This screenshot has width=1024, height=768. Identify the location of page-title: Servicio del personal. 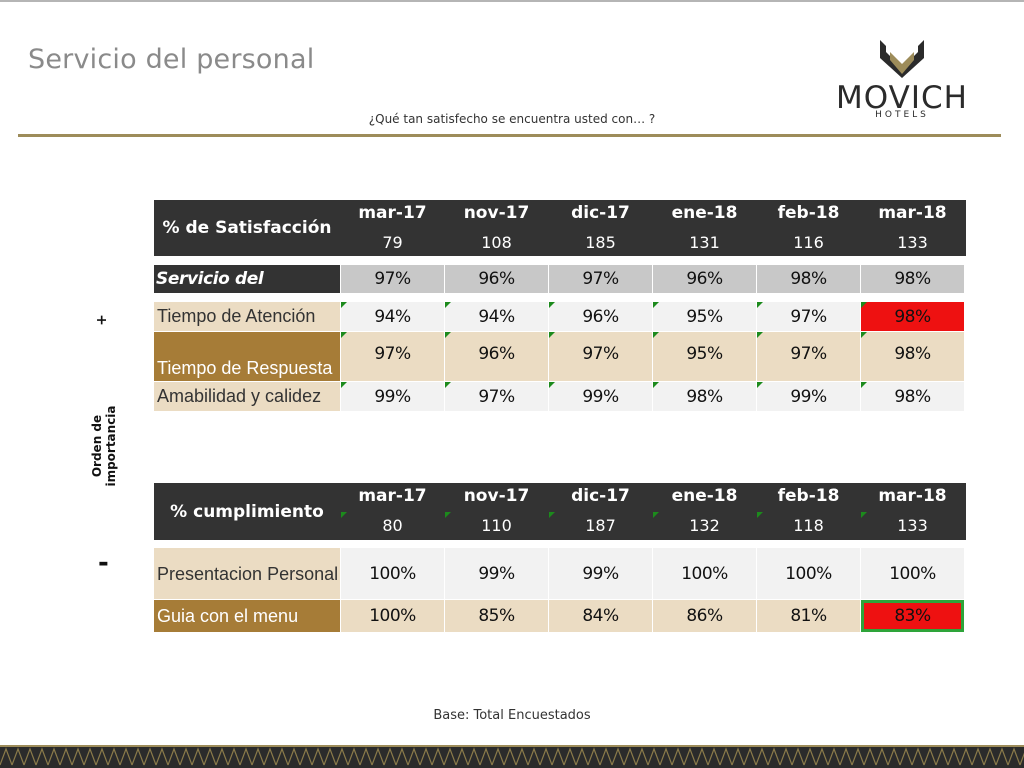
(171, 59).